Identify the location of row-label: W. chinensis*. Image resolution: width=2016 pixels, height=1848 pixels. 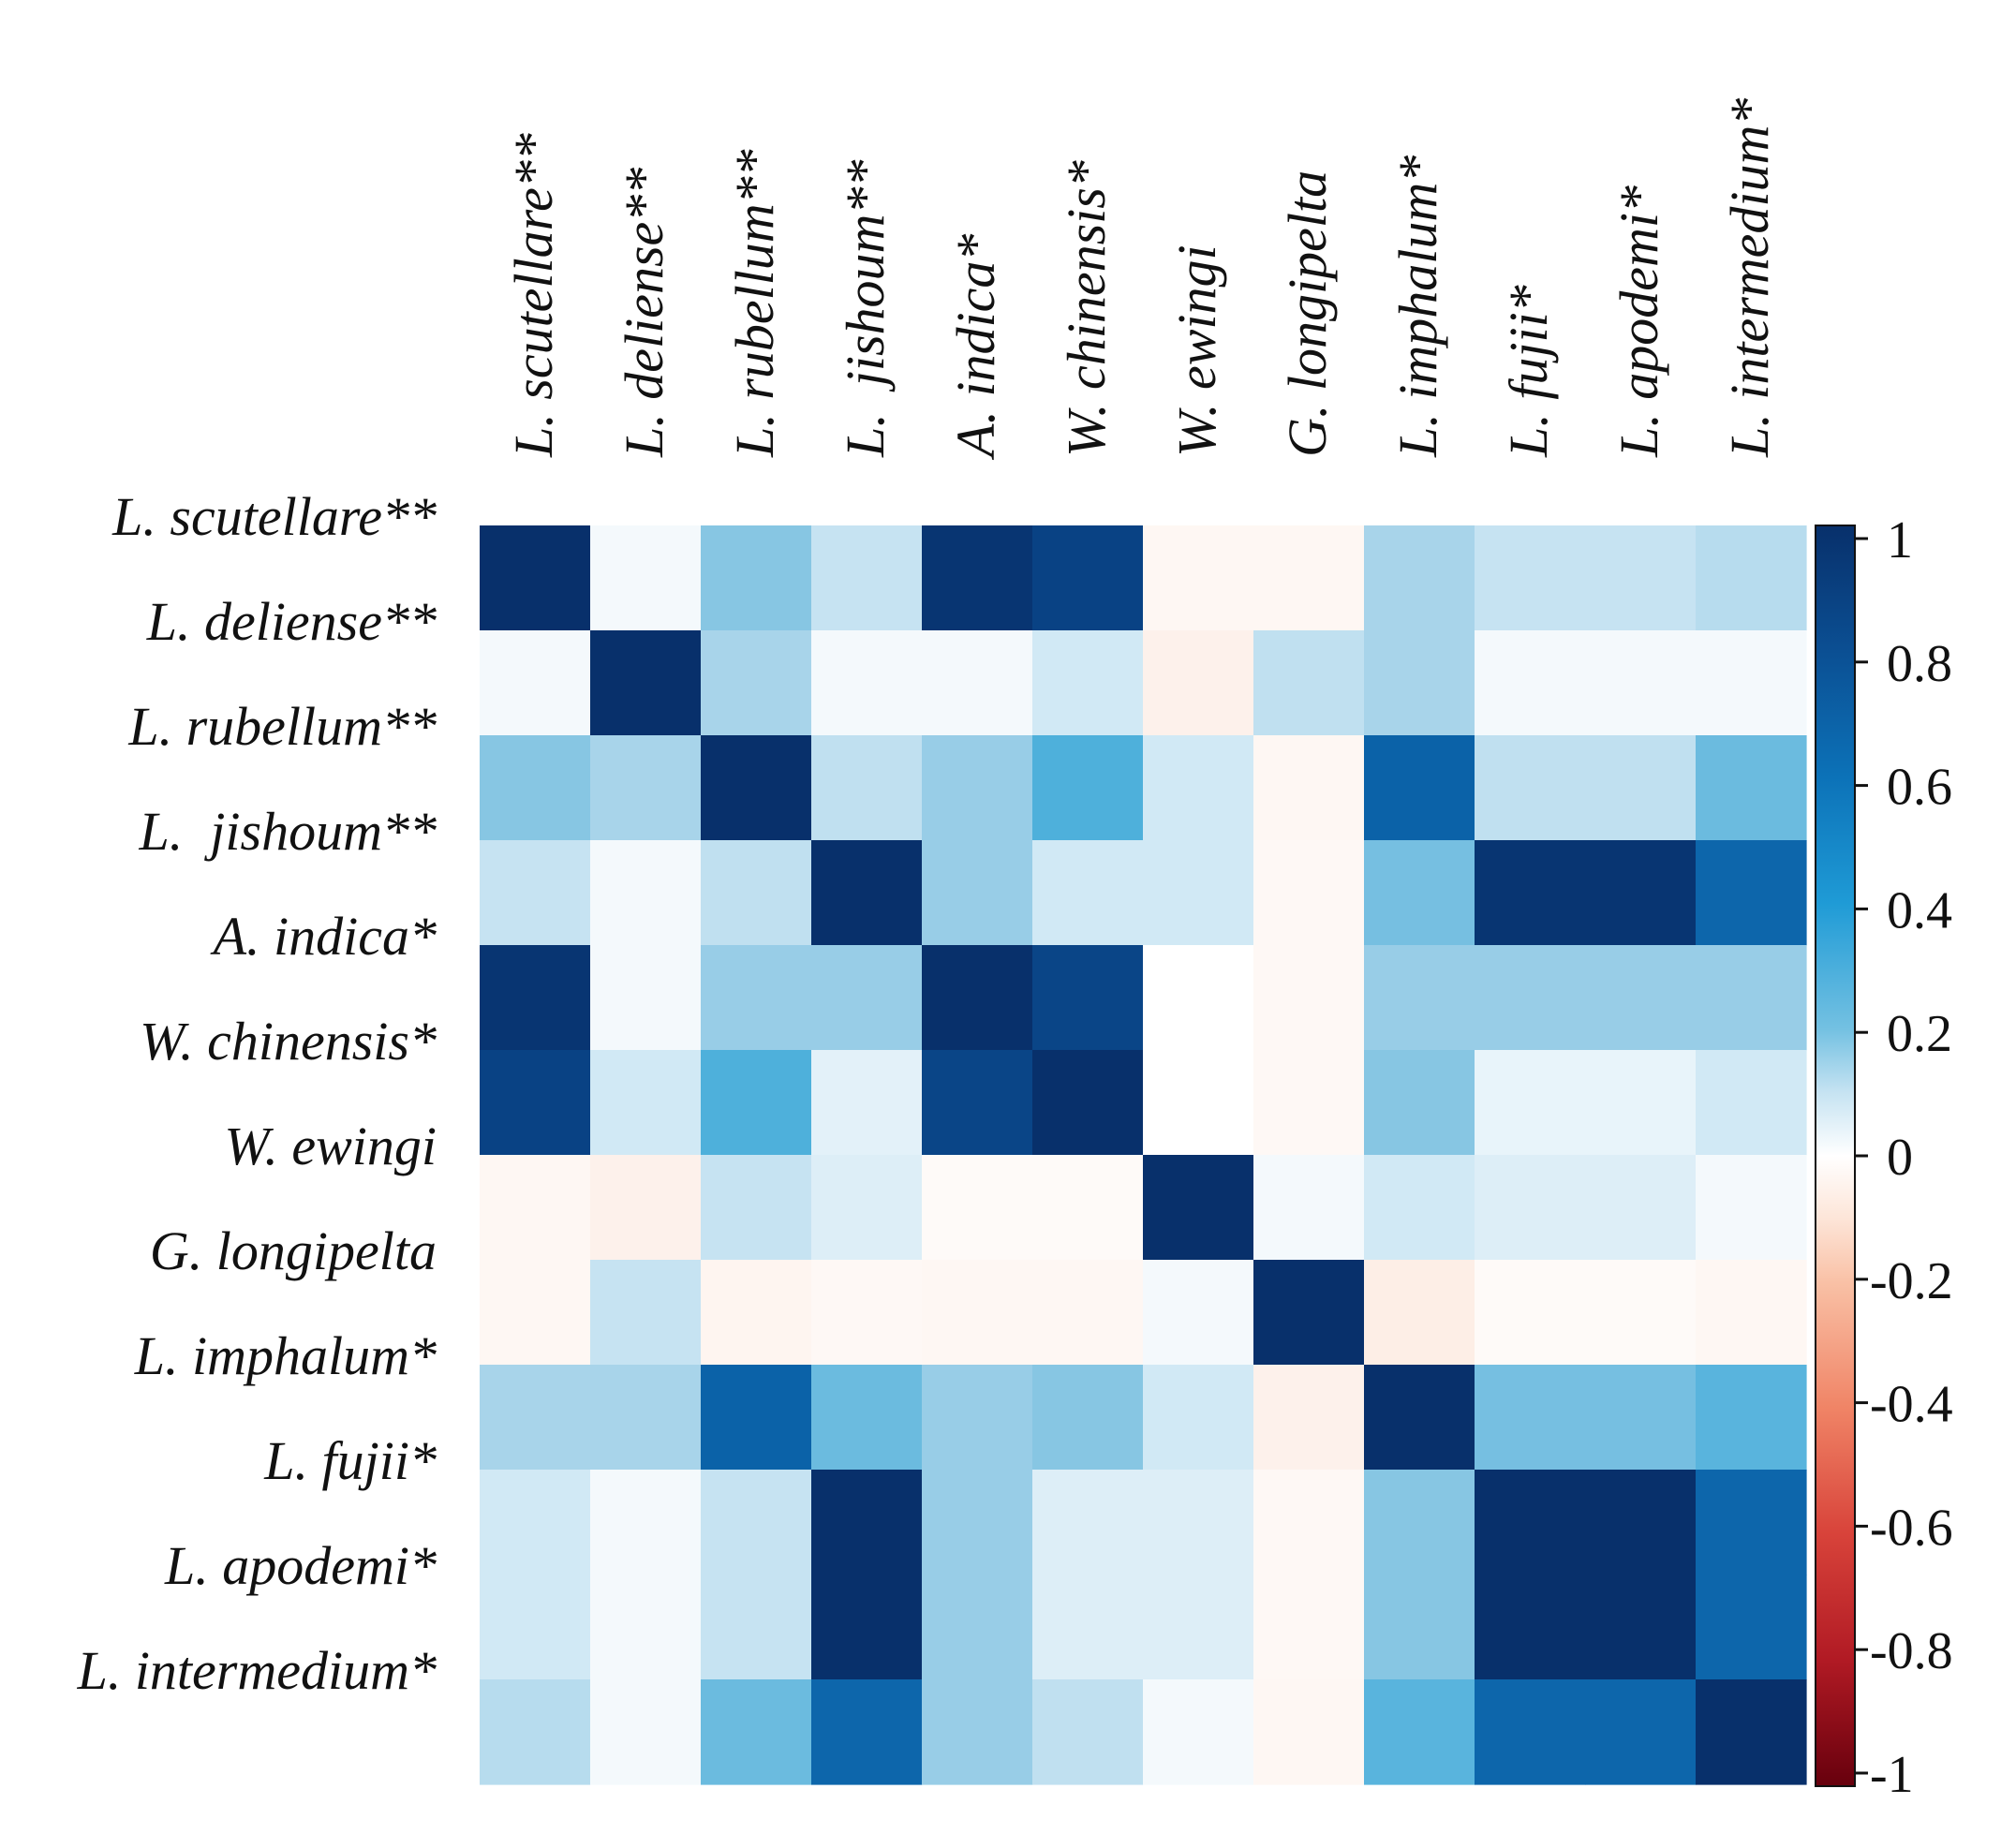
(288, 1041).